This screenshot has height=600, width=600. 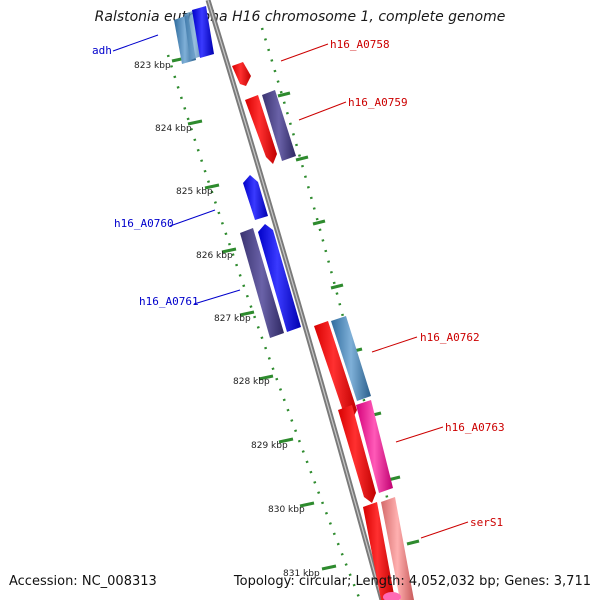 I want to click on gene-adh, so click(x=203, y=32).